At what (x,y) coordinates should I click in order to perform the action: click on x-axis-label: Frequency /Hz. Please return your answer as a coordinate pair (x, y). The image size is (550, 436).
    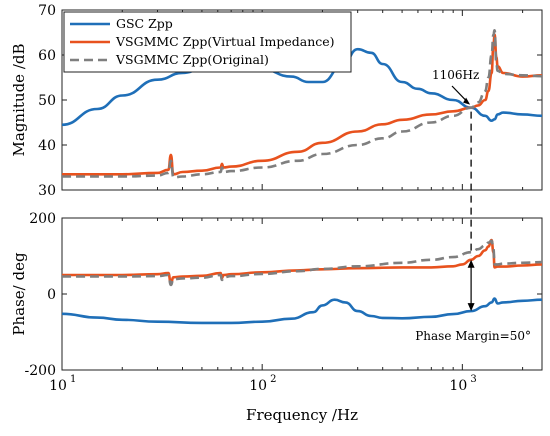
    Looking at the image, I should click on (302, 415).